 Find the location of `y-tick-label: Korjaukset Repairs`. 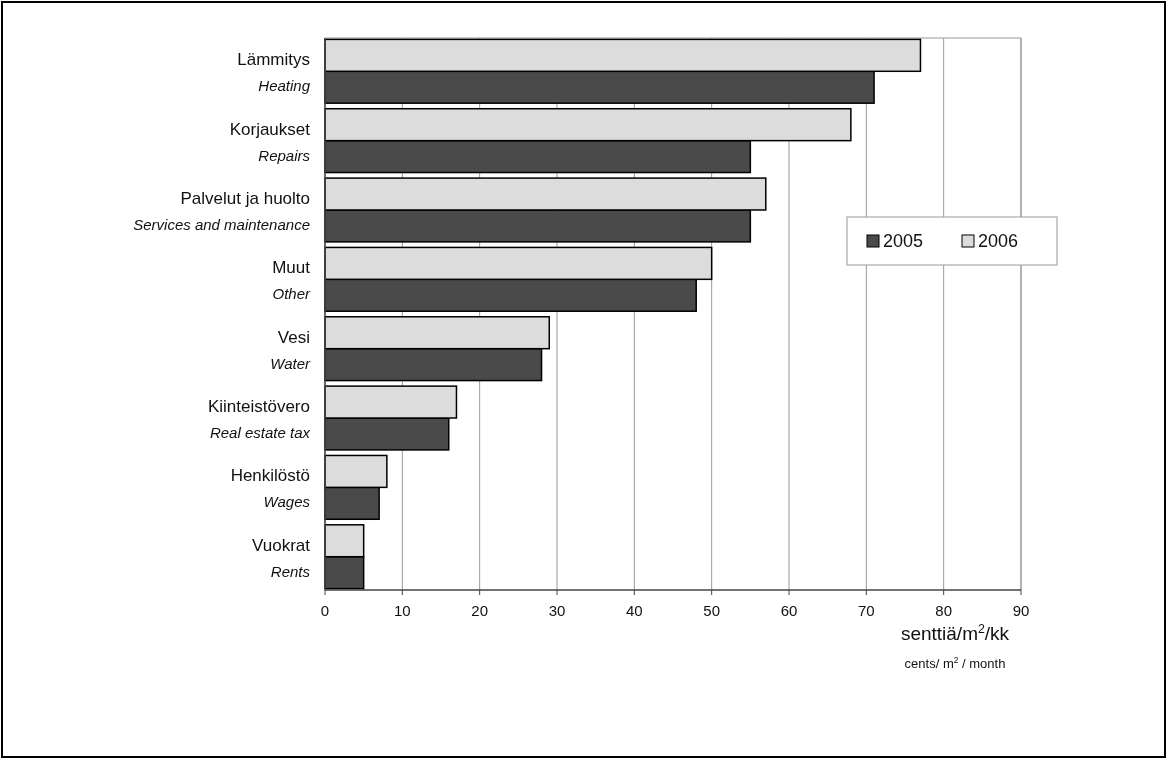

y-tick-label: Korjaukset Repairs is located at coordinates (270, 141).